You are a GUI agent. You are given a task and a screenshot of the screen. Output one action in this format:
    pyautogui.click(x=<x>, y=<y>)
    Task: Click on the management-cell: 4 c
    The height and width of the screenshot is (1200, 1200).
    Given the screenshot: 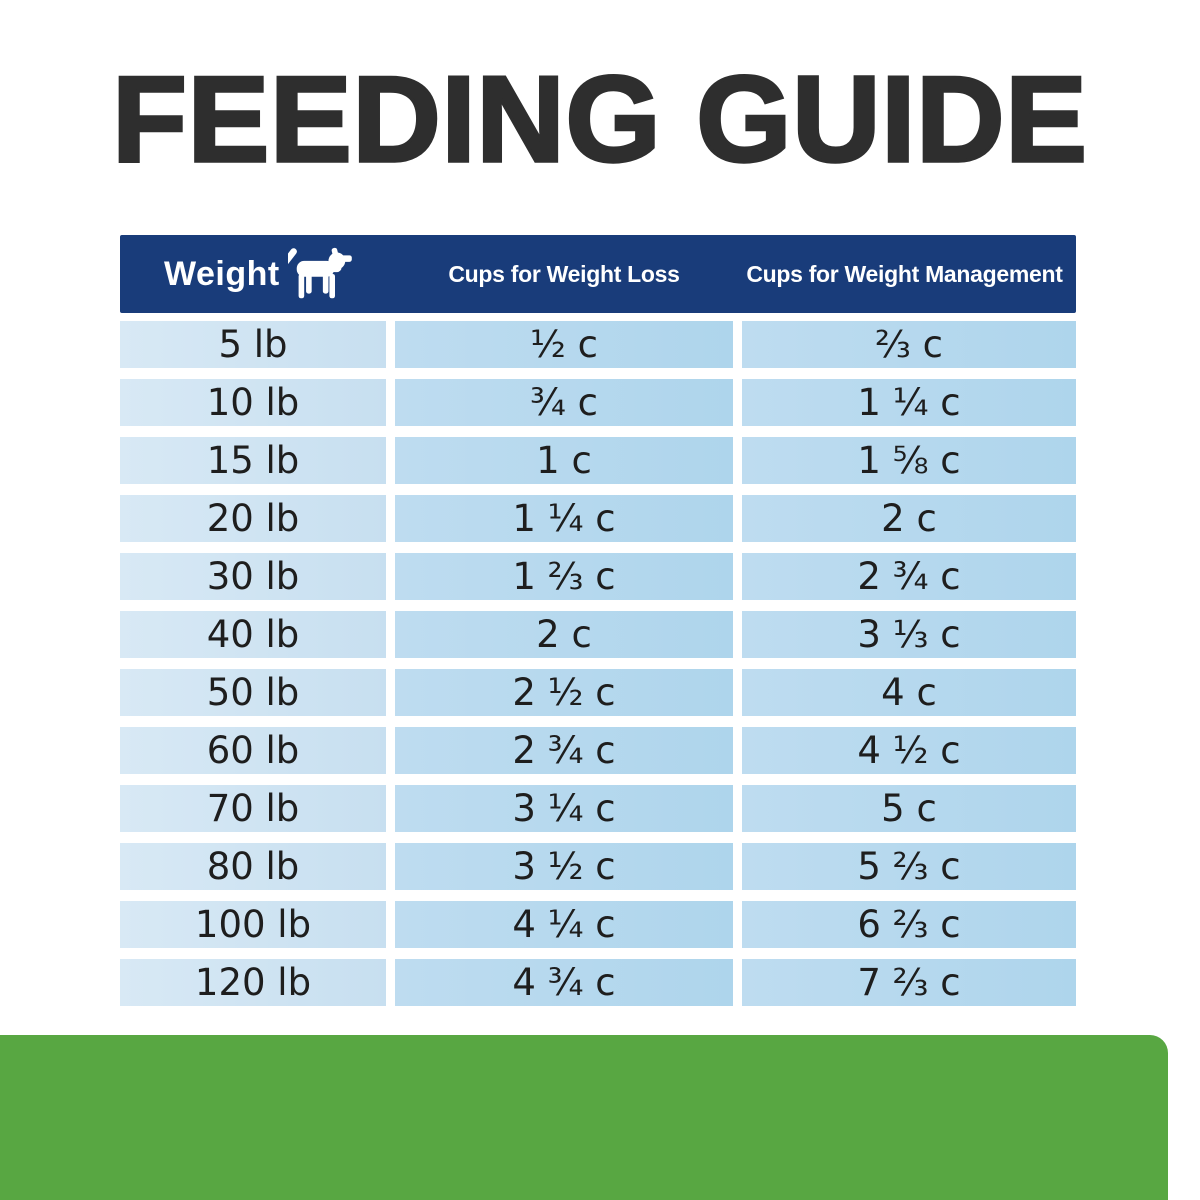 What is the action you would take?
    pyautogui.click(x=909, y=692)
    